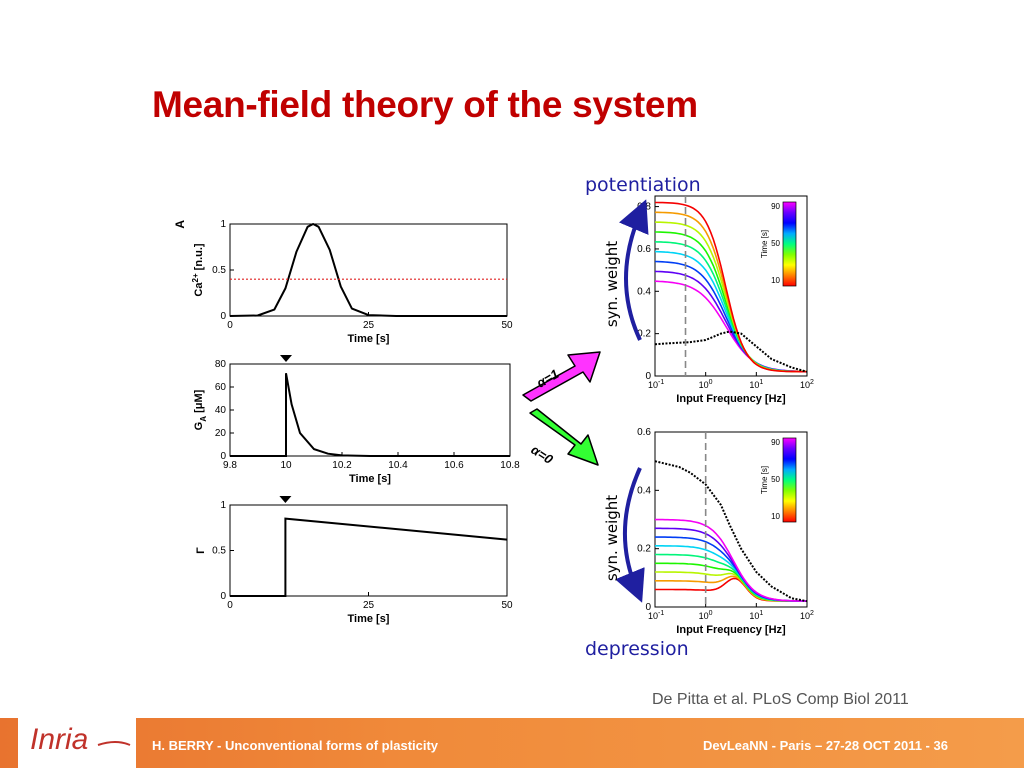 The image size is (1024, 773). I want to click on x-tick-label: 10.6, so click(454, 465).